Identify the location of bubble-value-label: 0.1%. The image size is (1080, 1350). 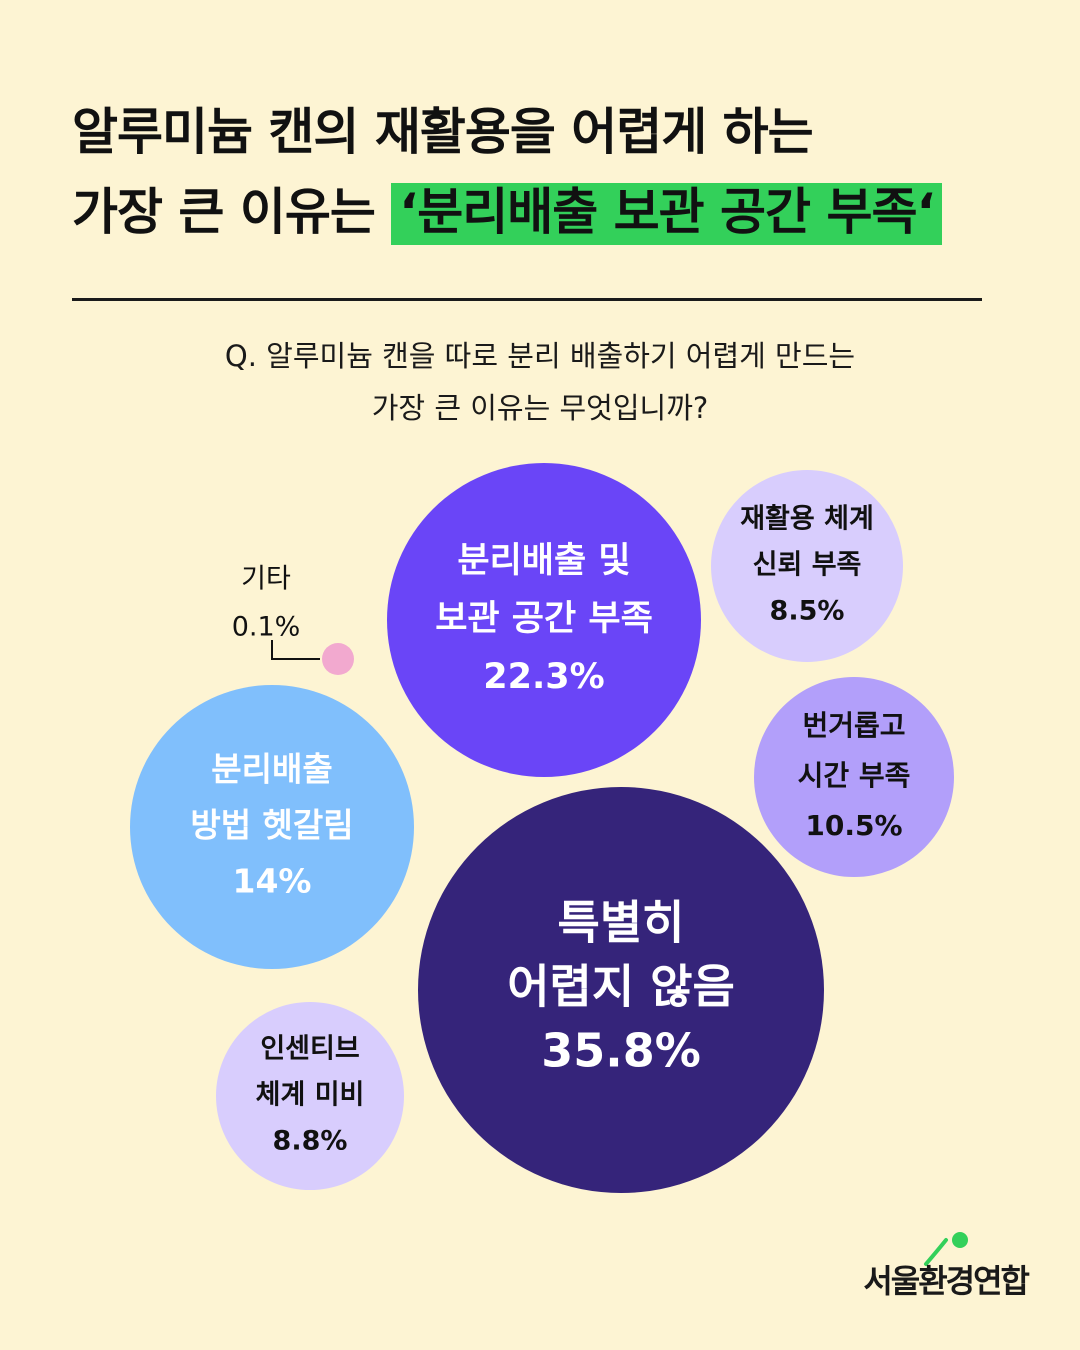
(266, 627).